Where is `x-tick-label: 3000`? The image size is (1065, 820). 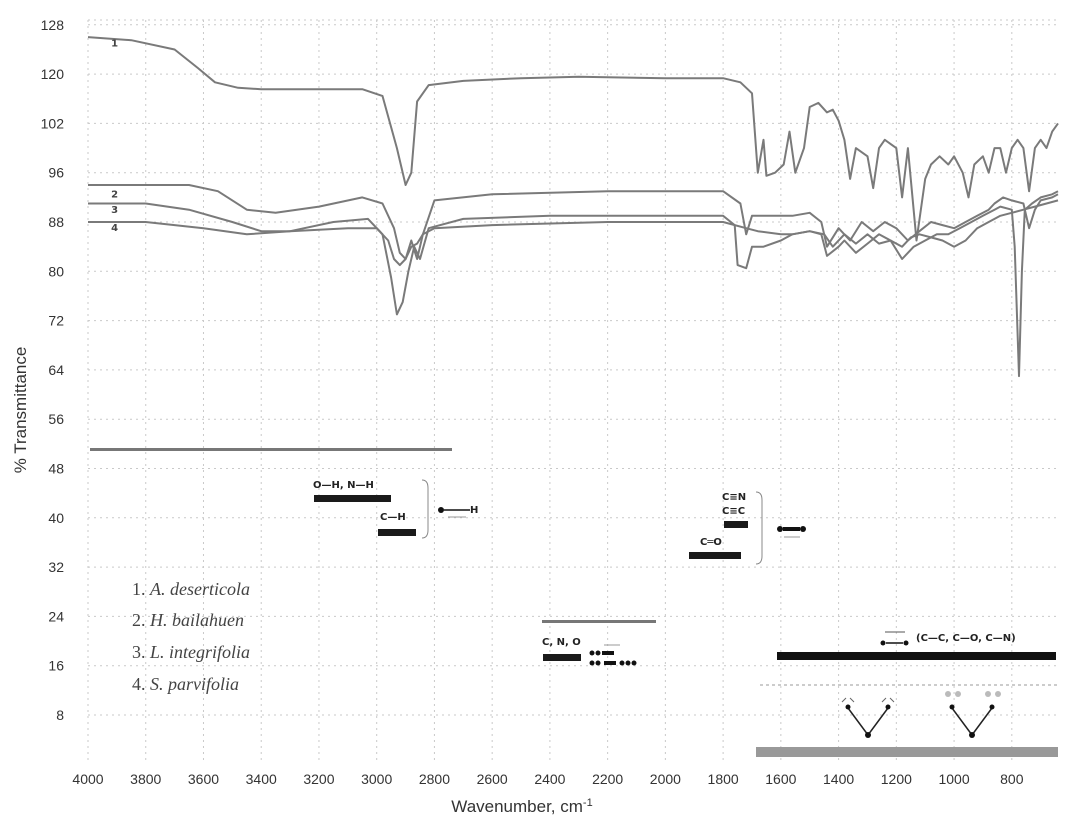
x-tick-label: 3000 is located at coordinates (376, 779).